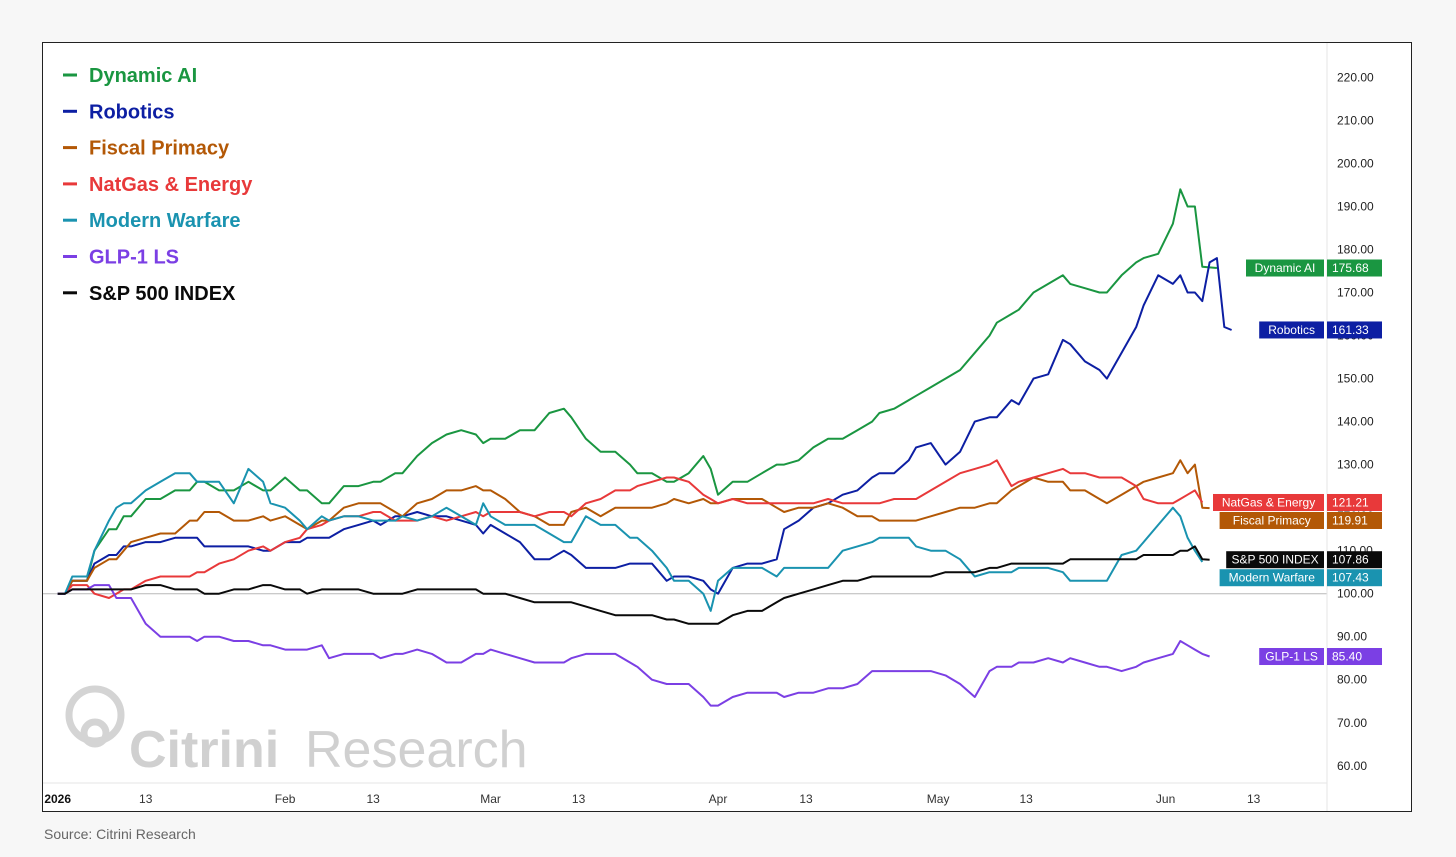  What do you see at coordinates (1355, 163) in the screenshot?
I see `y-tick-label: 200.00` at bounding box center [1355, 163].